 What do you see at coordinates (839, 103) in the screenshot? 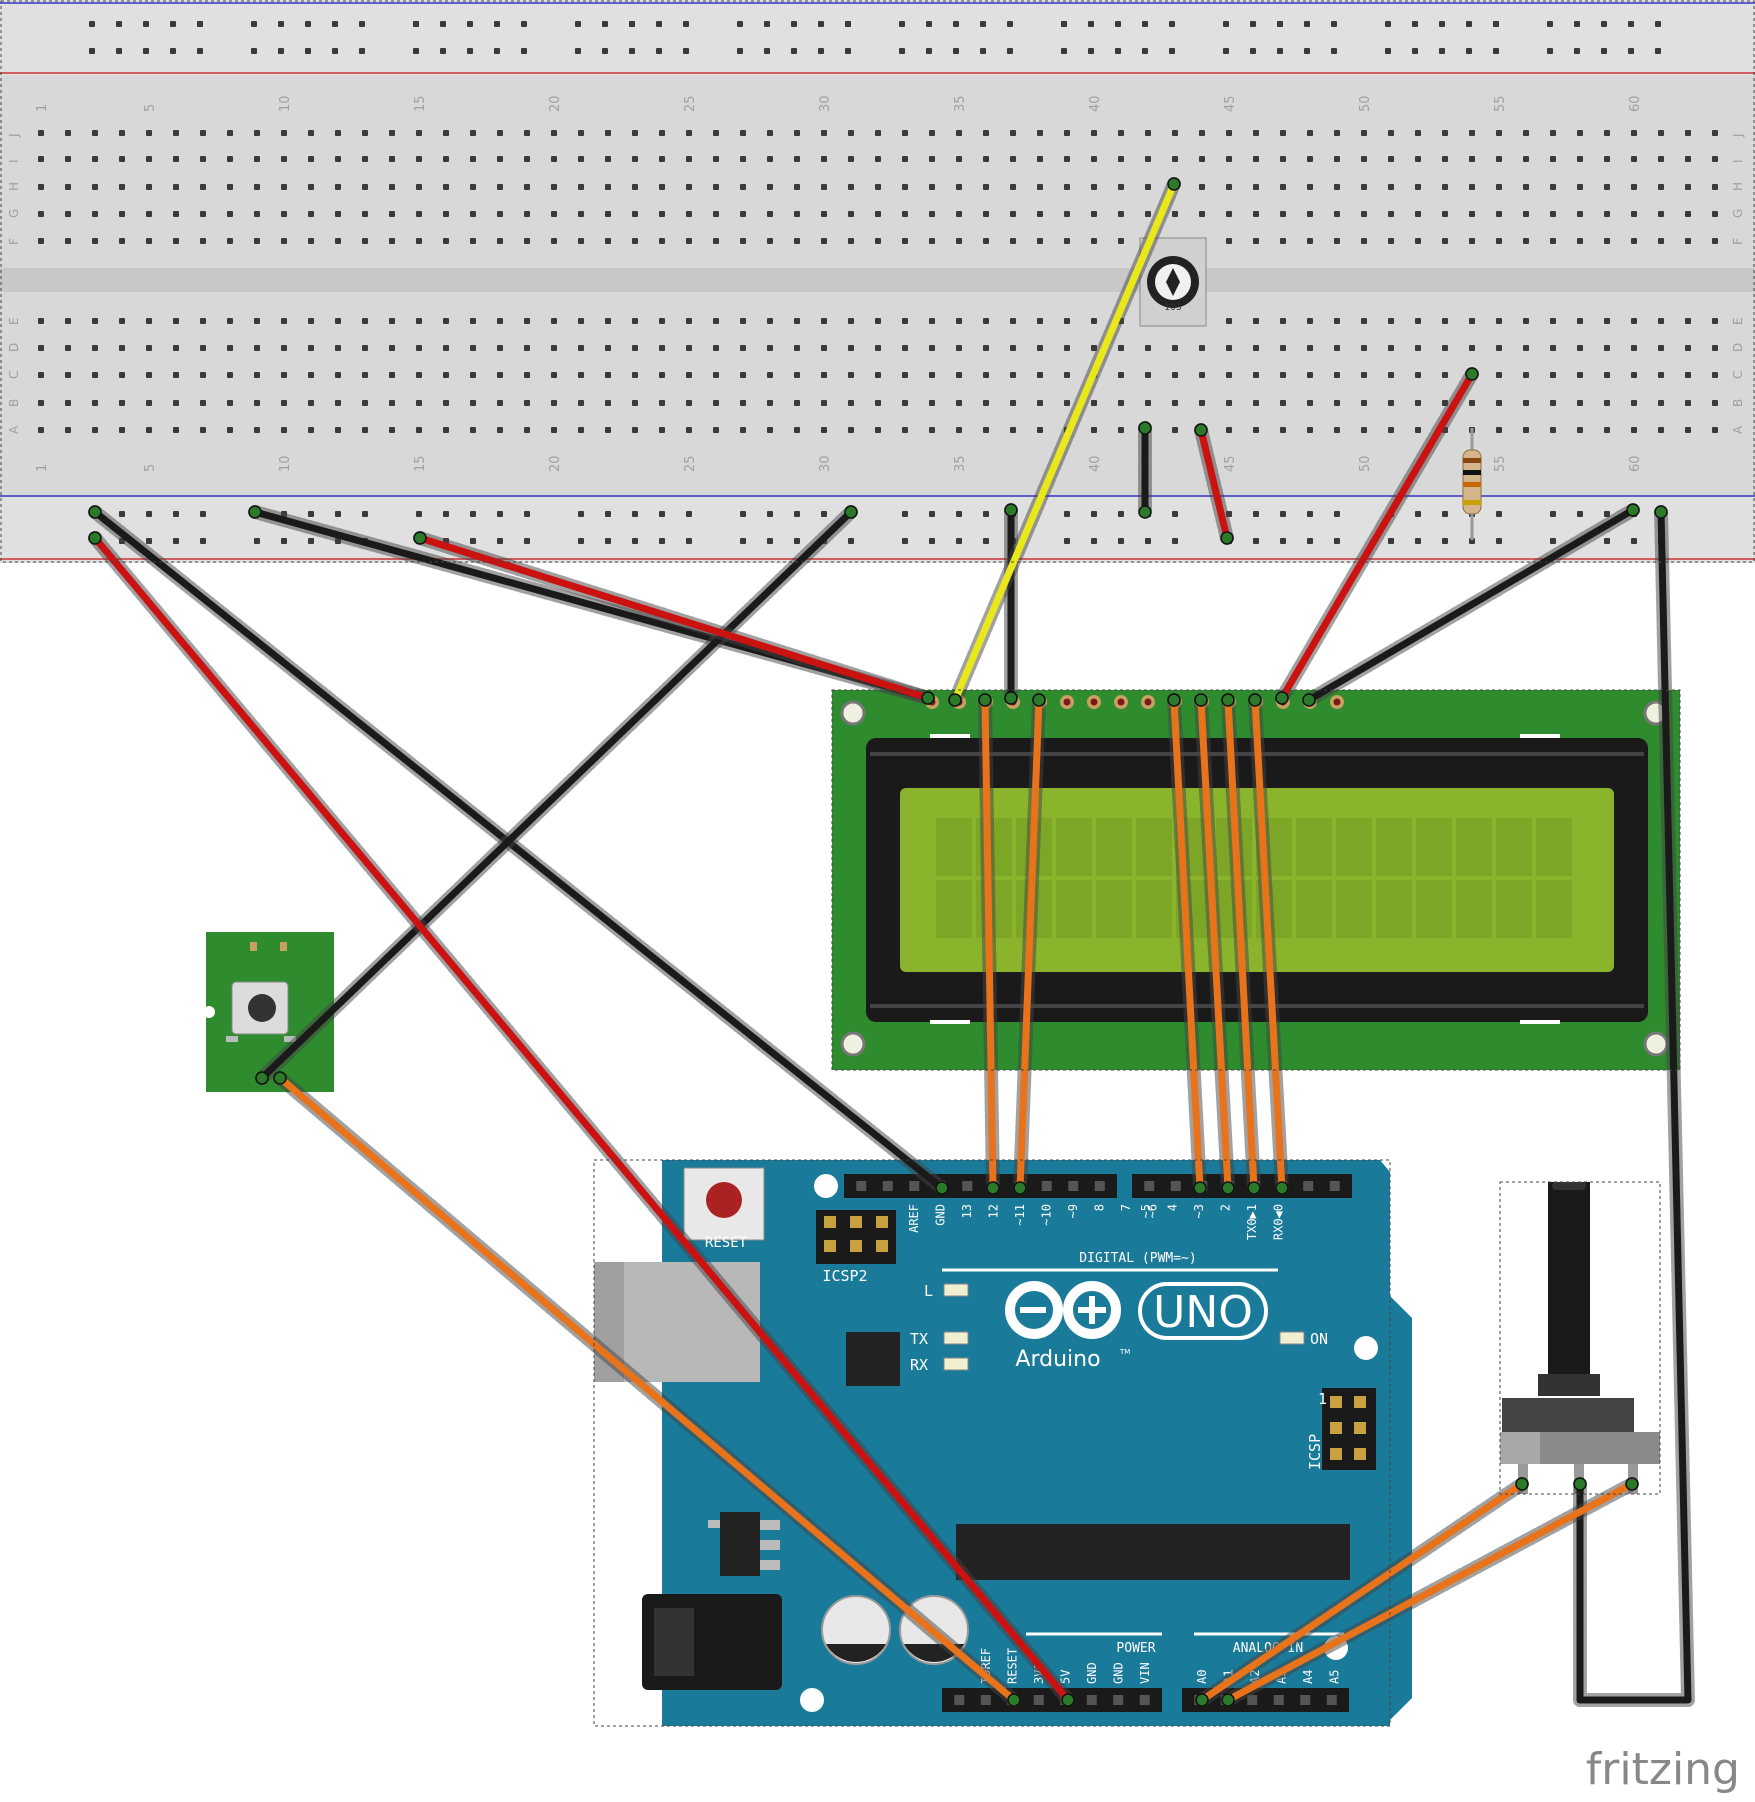
I see `column-numbers-top: 1 5 10 15 20 25 30 35 40 45 50 55 60` at bounding box center [839, 103].